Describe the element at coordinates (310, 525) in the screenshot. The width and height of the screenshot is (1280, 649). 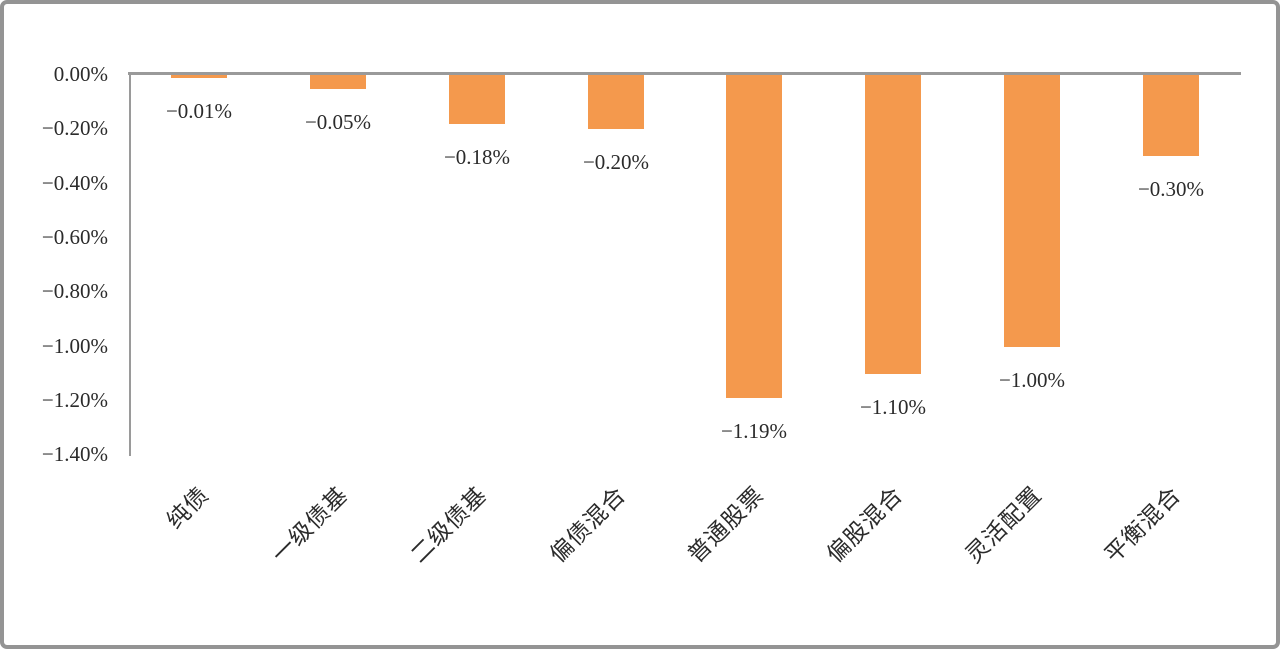
I see `category-label: 一级债基` at that location.